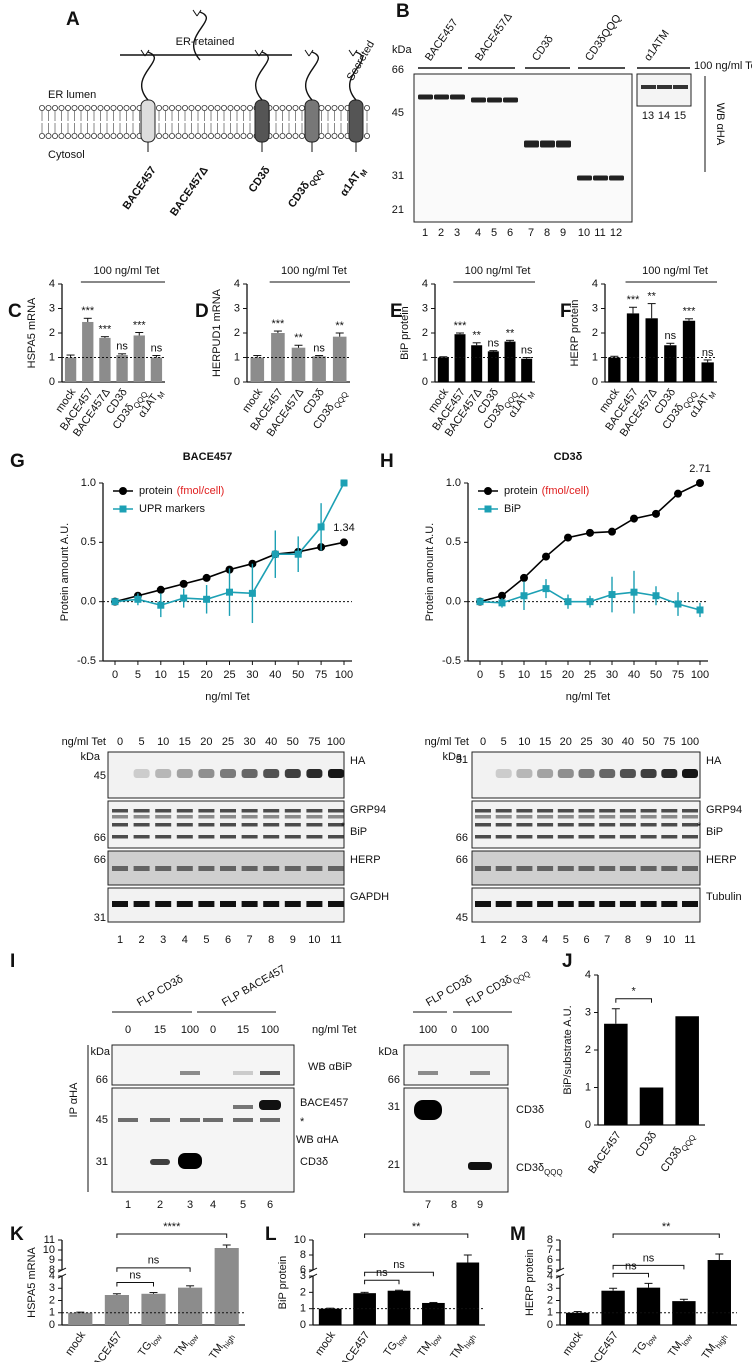 The height and width of the screenshot is (1362, 752). Describe the element at coordinates (483, 742) in the screenshot. I see `dose: 0` at that location.